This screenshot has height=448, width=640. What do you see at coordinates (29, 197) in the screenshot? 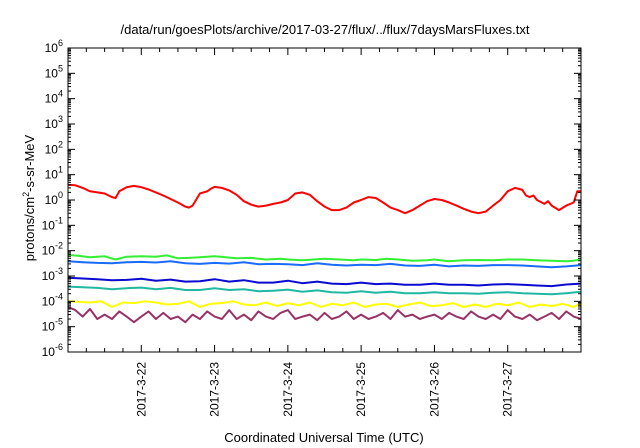
I see `y-axis-title: protons/cm2-s-sr-MeV` at bounding box center [29, 197].